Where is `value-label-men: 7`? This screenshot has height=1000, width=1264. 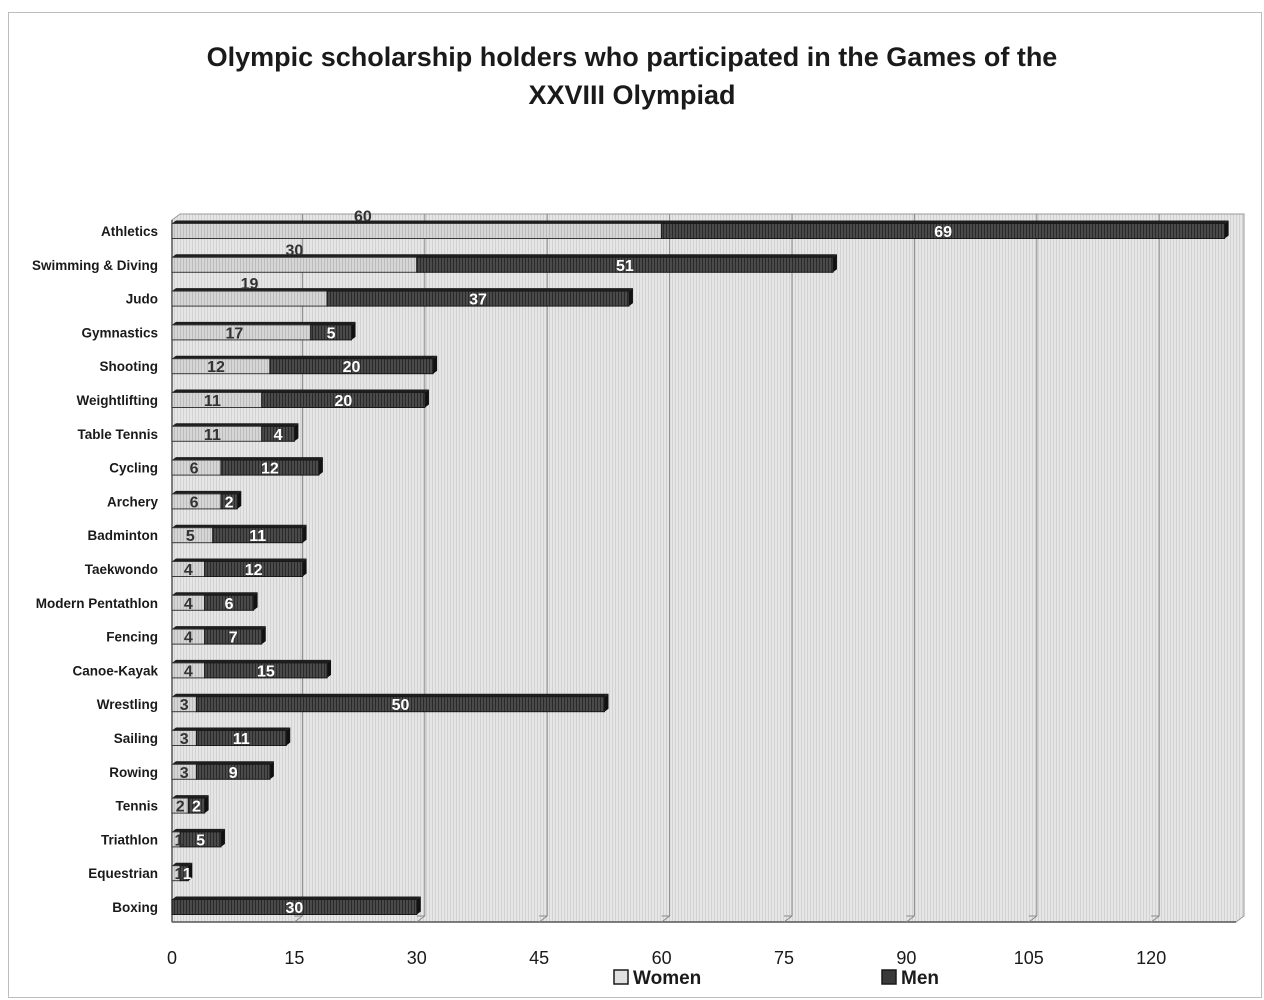 value-label-men: 7 is located at coordinates (233, 638).